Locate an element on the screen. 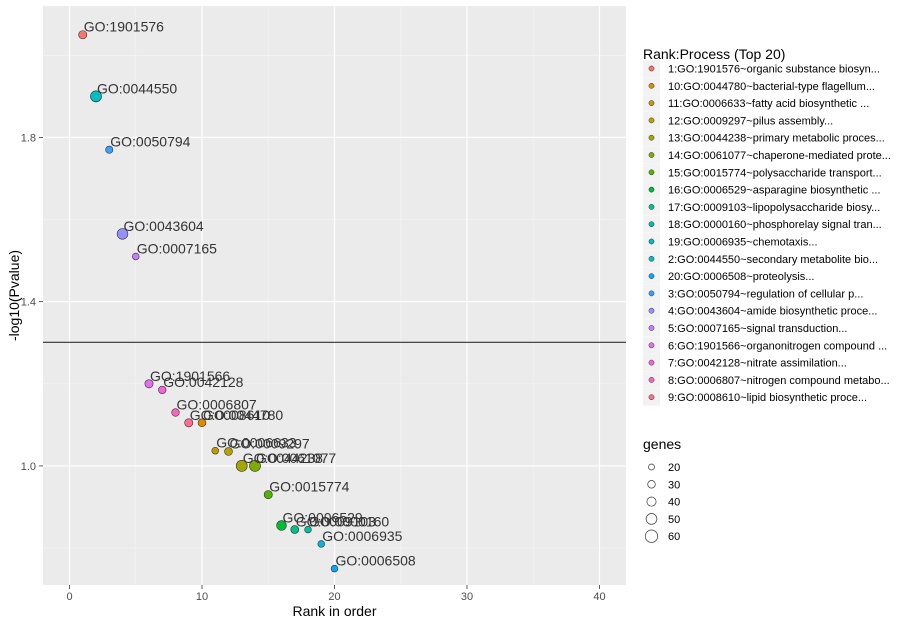  size-legend-label: 40 is located at coordinates (674, 503).